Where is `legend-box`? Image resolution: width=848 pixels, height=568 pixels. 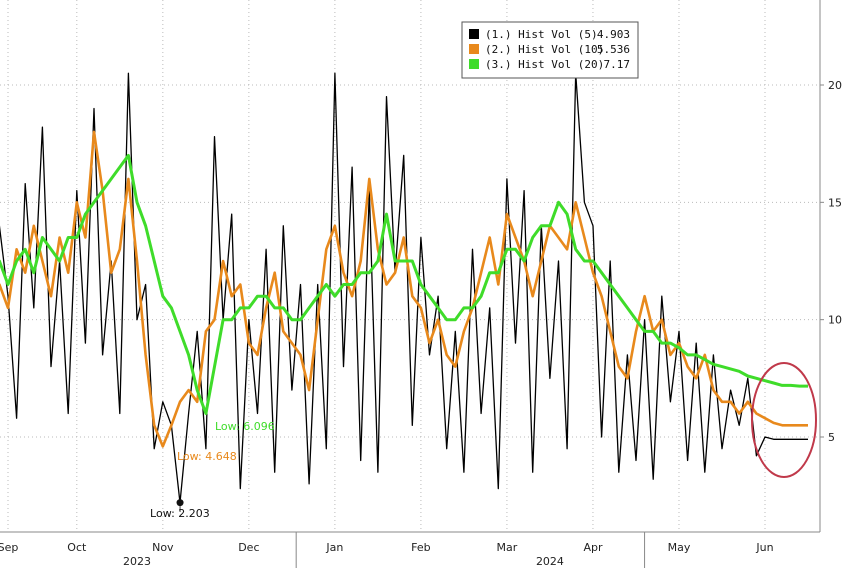
legend-box is located at coordinates (550, 50).